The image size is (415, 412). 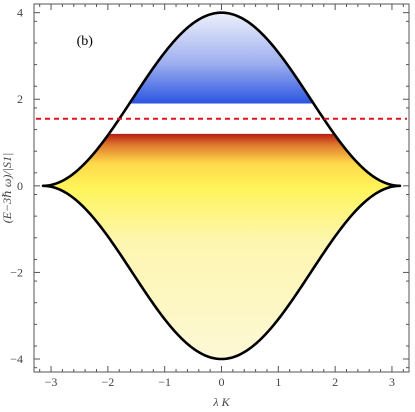 I want to click on x-tick-label: 2, so click(x=335, y=382).